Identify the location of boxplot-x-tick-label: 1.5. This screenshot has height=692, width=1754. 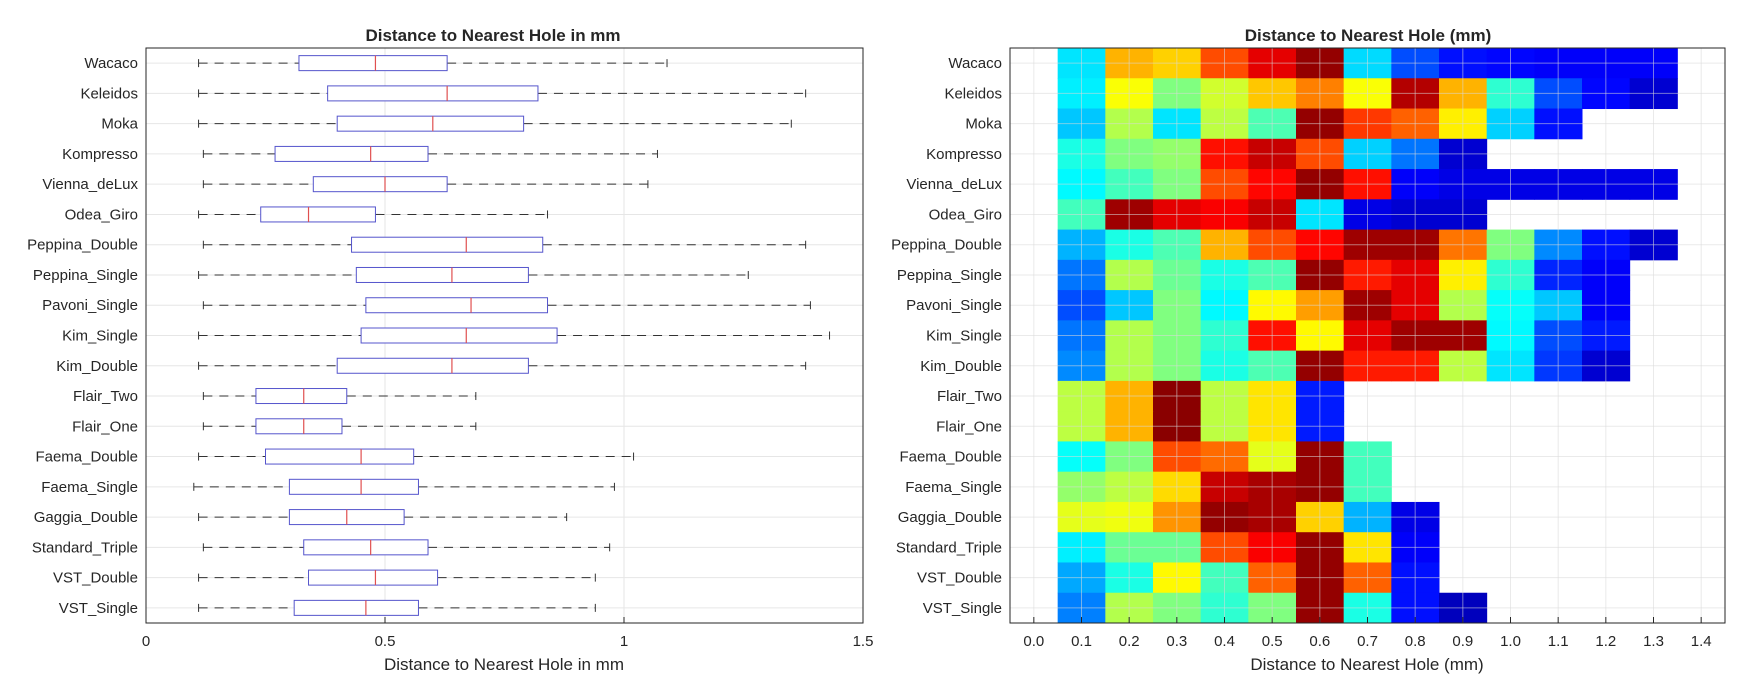
(863, 641).